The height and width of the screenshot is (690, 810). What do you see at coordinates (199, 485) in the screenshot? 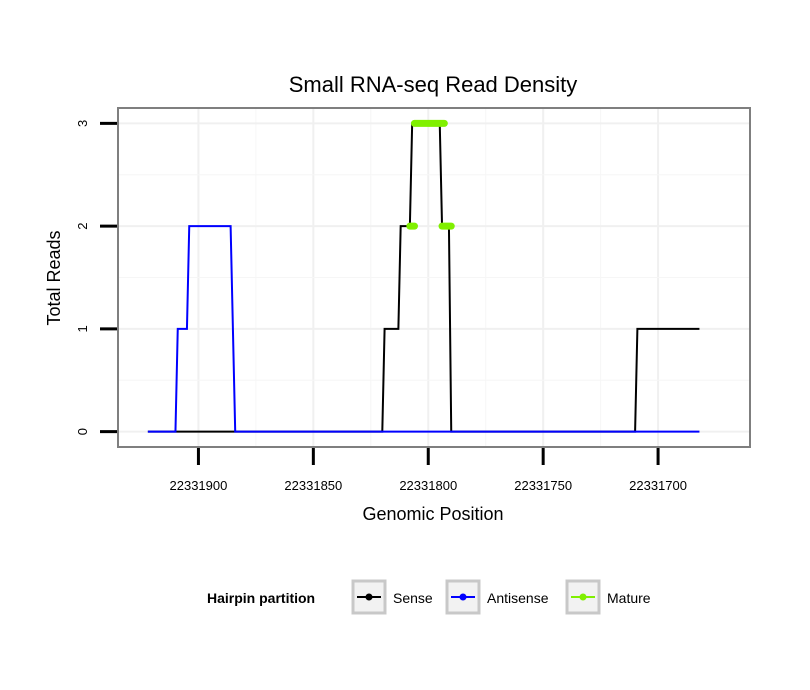
I see `x-tick-label: 22331900` at bounding box center [199, 485].